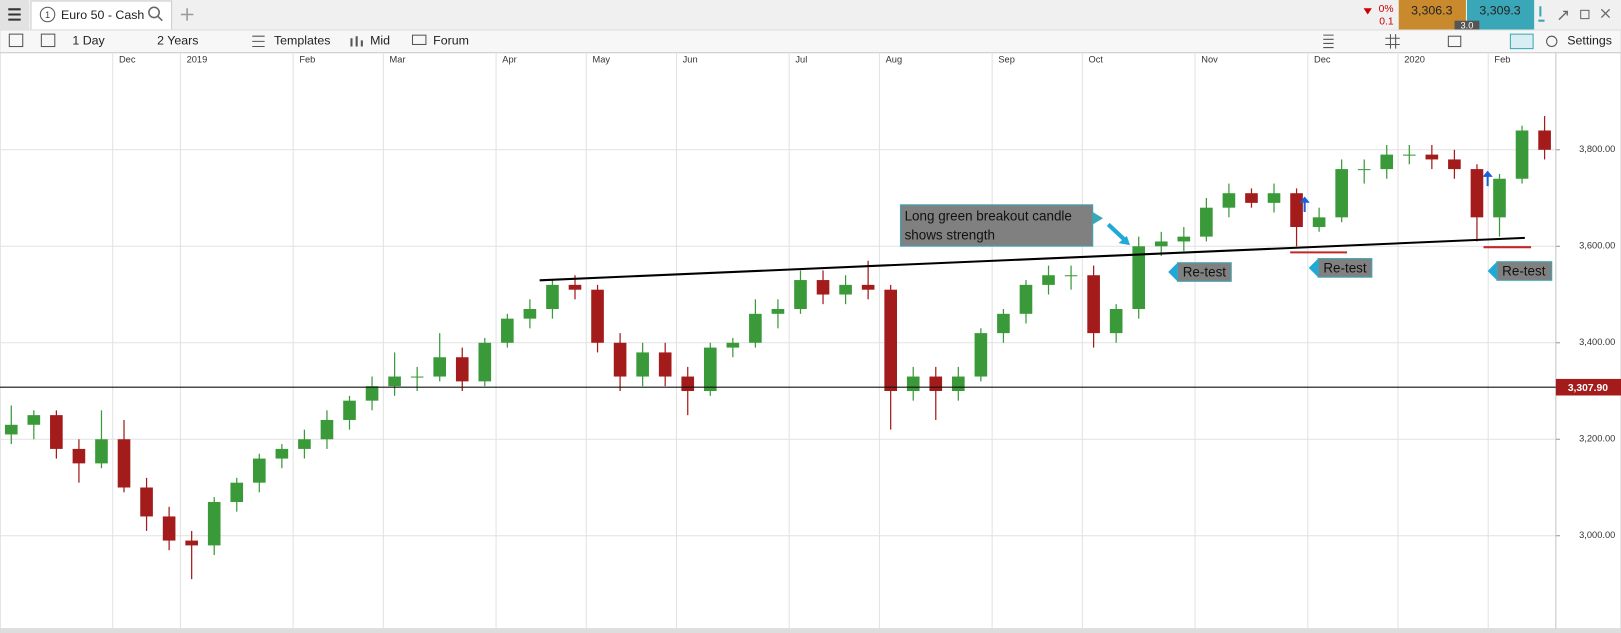 Image resolution: width=1621 pixels, height=633 pixels. Describe the element at coordinates (1563, 15) in the screenshot. I see `popout-icon` at that location.